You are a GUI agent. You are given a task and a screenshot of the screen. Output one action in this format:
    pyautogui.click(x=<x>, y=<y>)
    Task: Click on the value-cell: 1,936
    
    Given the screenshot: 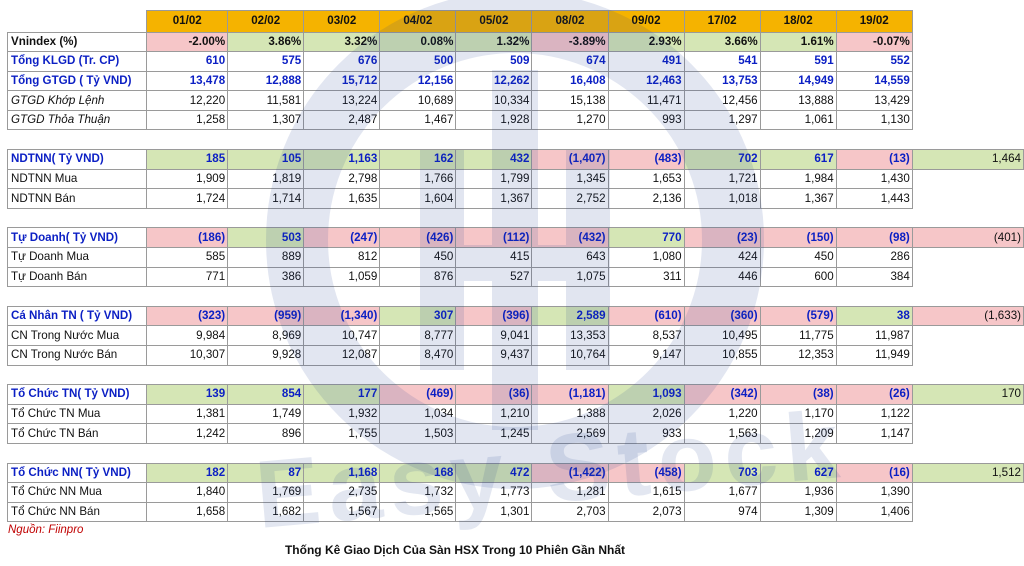 What is the action you would take?
    pyautogui.click(x=798, y=492)
    